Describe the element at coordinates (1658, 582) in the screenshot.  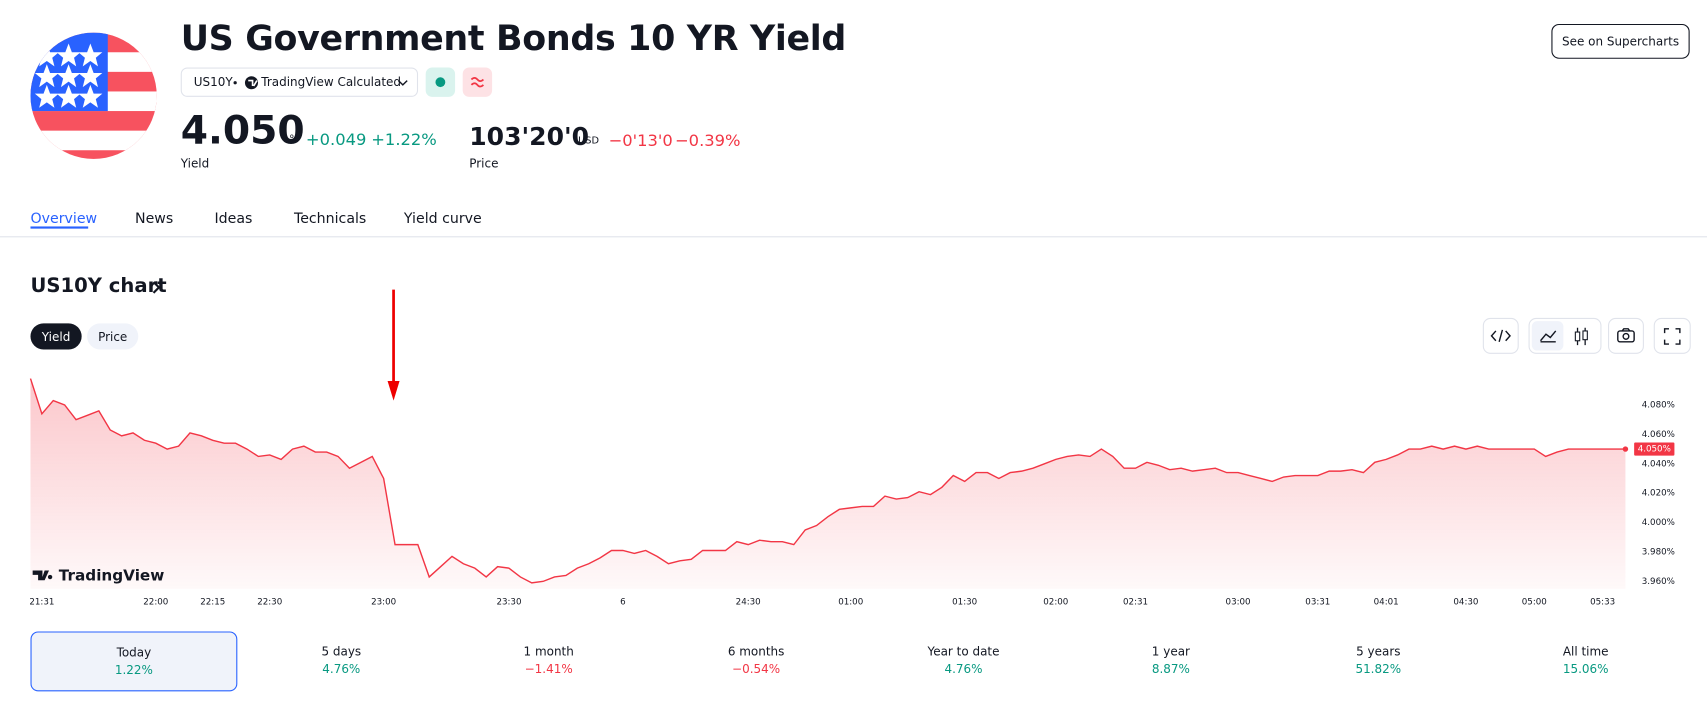
I see `y-tick-label: 3.960%` at that location.